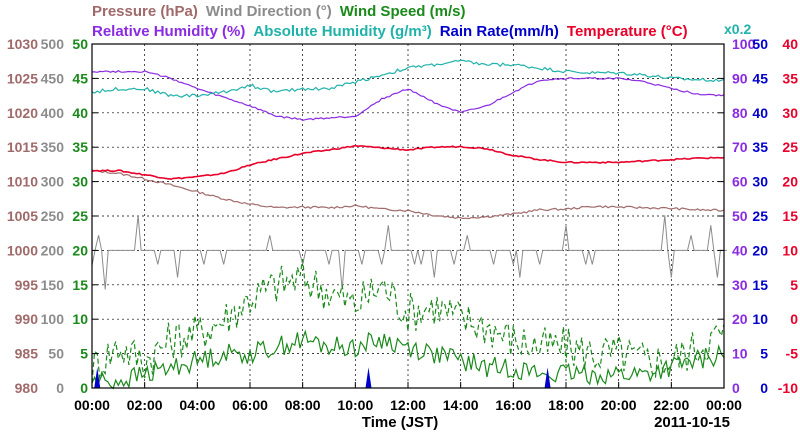  Describe the element at coordinates (740, 147) in the screenshot. I see `y-tick-label: 70` at that location.